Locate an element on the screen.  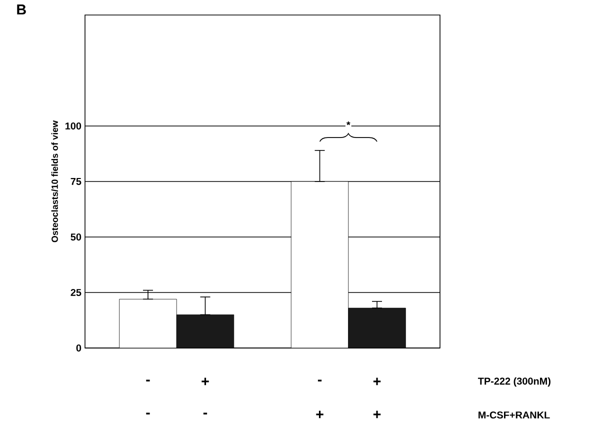
annotation: * is located at coordinates (348, 123).